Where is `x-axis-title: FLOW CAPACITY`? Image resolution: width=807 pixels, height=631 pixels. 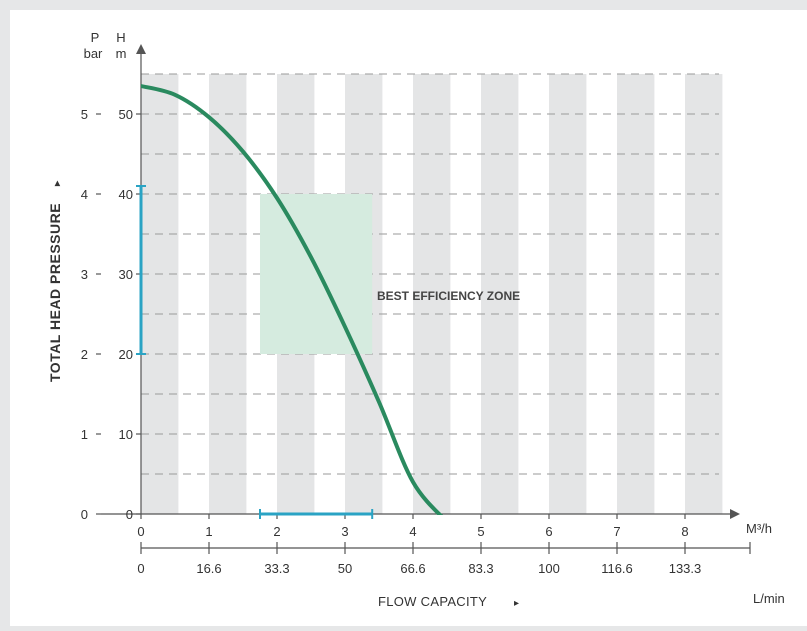 x-axis-title: FLOW CAPACITY is located at coordinates (432, 601).